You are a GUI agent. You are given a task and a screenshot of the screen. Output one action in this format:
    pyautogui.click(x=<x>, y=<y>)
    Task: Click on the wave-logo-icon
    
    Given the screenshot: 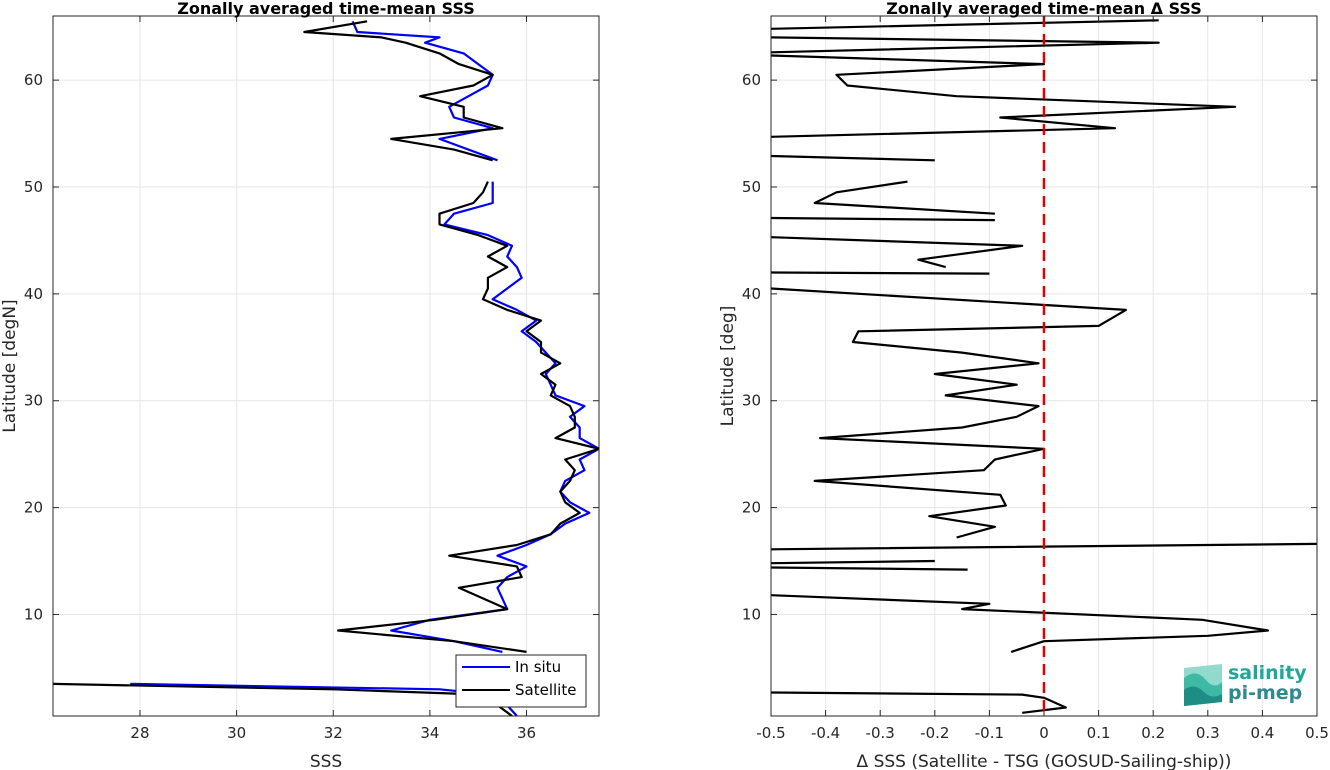 What is the action you would take?
    pyautogui.click(x=1203, y=685)
    